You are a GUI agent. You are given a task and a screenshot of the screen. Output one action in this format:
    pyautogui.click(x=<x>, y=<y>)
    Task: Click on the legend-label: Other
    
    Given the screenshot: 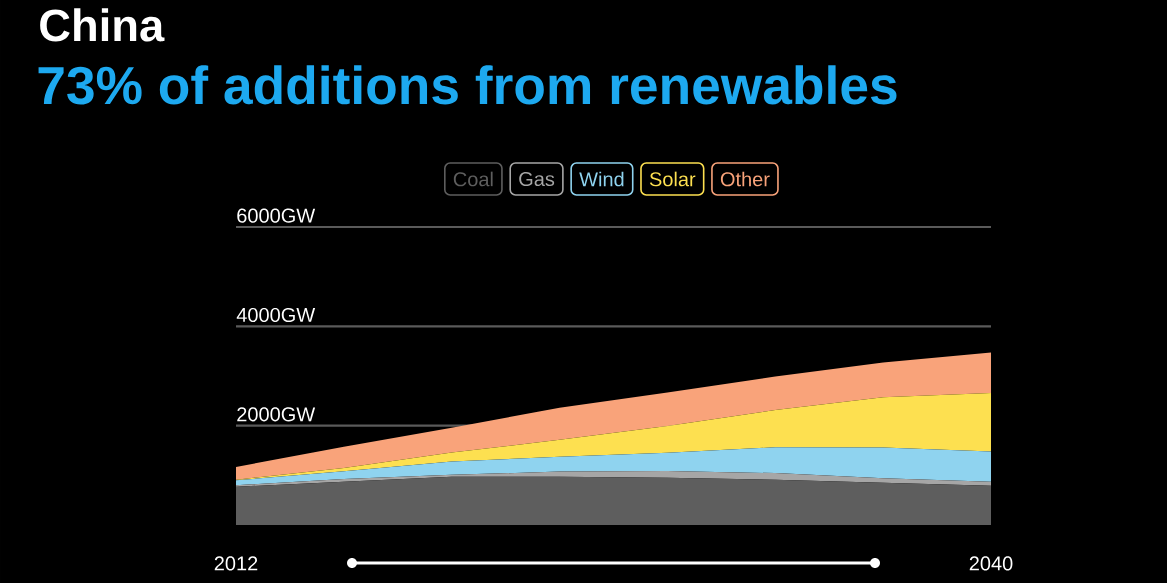 What is the action you would take?
    pyautogui.click(x=745, y=179)
    